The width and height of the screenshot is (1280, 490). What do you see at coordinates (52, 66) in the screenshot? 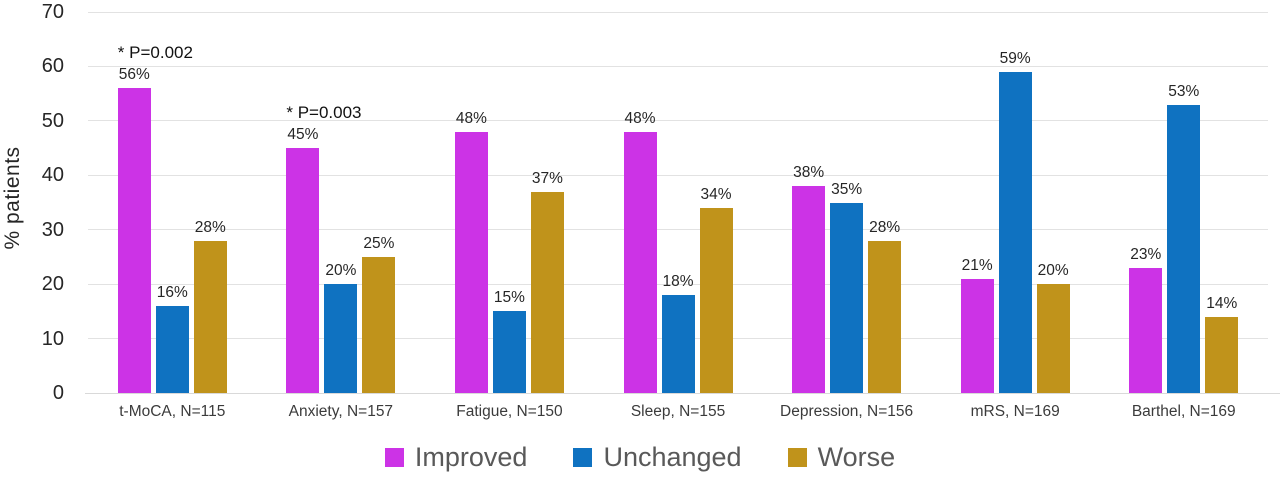
I see `y-tick-label-60: 60` at bounding box center [52, 66].